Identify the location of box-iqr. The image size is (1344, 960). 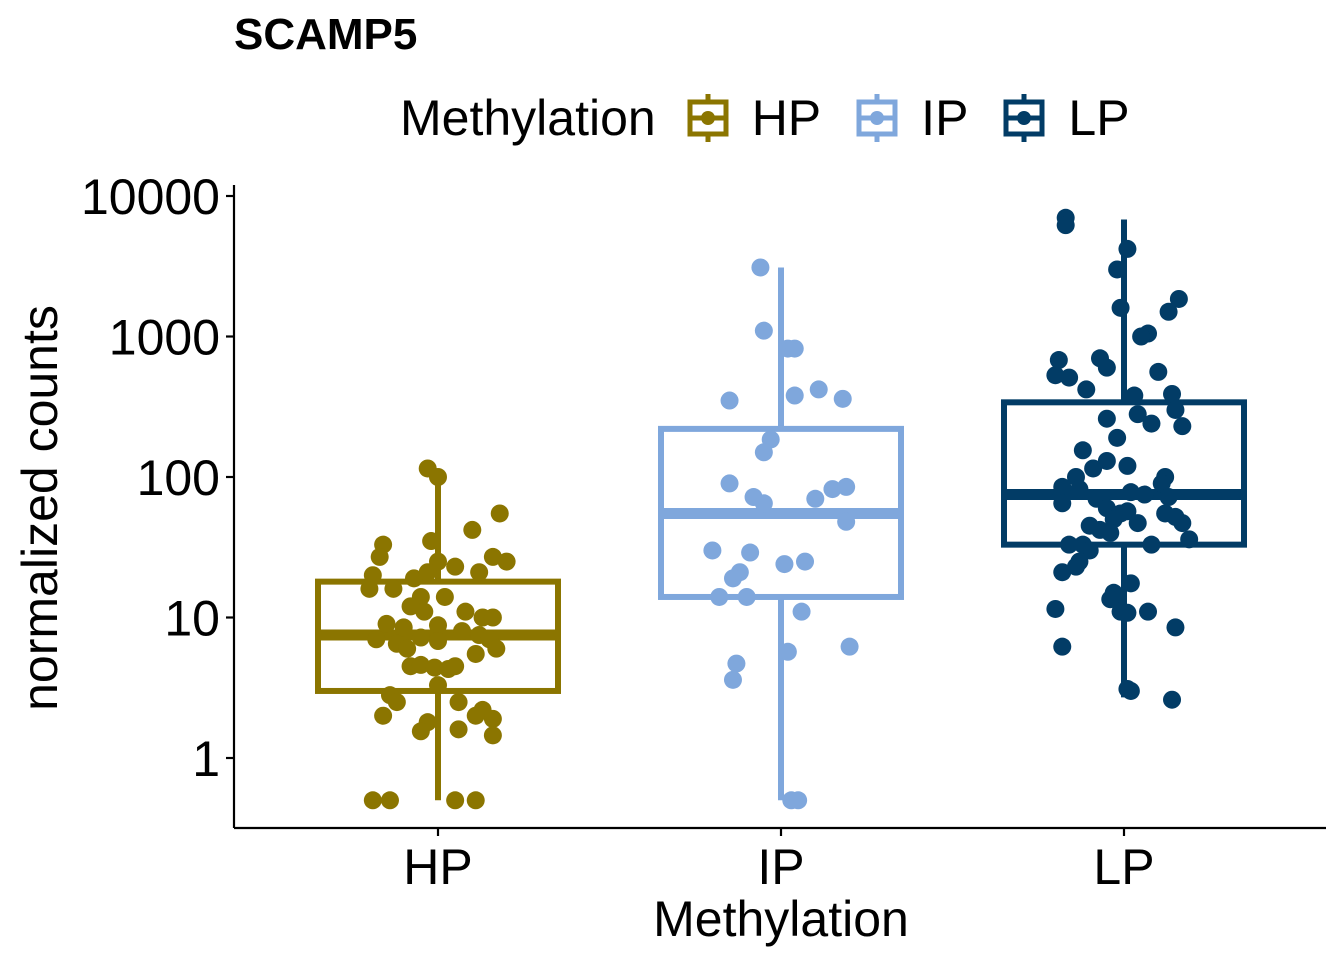
(1124, 473).